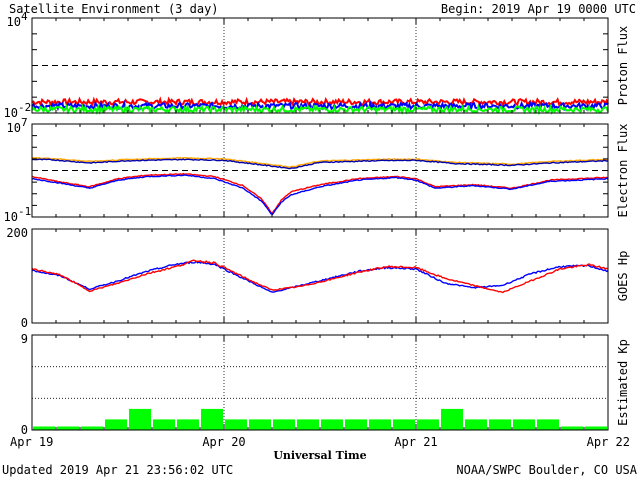 The height and width of the screenshot is (480, 640). Describe the element at coordinates (546, 470) in the screenshot. I see `credit: NOAA/SWPC Boulder, CO USA` at that location.